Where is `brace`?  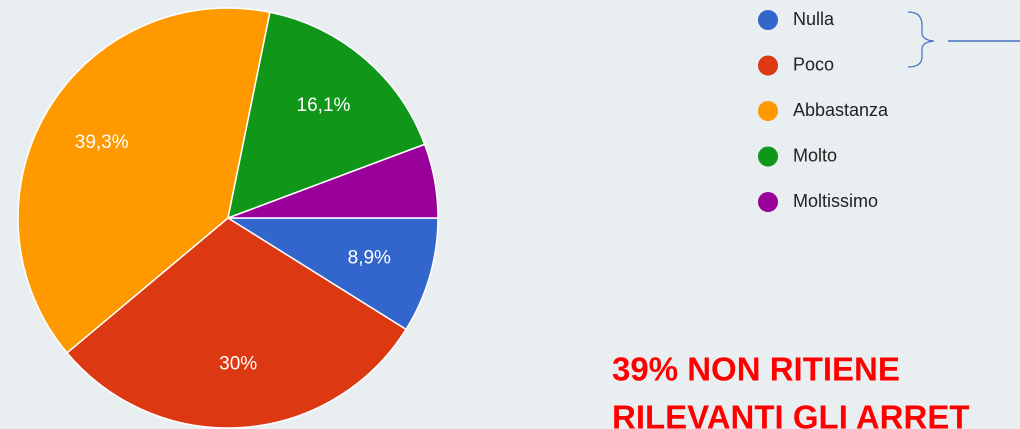
brace is located at coordinates (921, 39).